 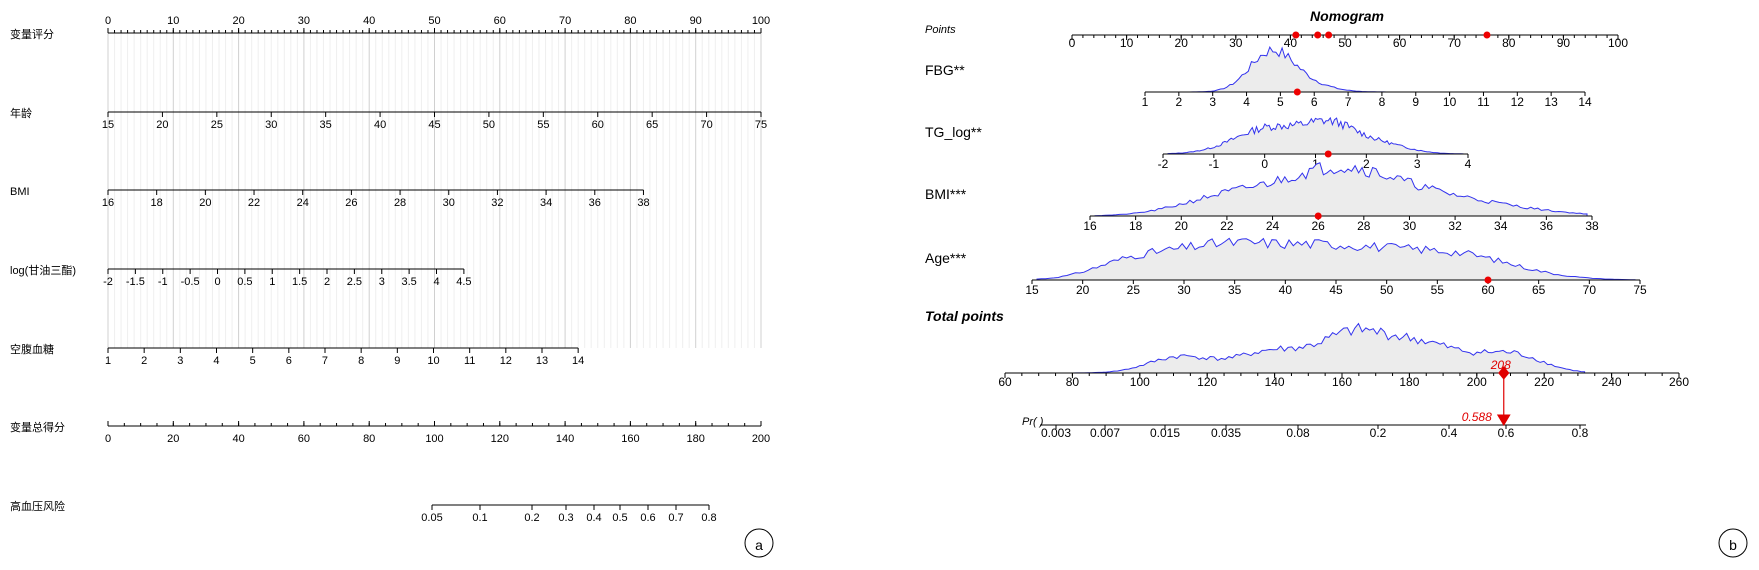 What do you see at coordinates (173, 439) in the screenshot?
I see `a-total-tick-label: 20` at bounding box center [173, 439].